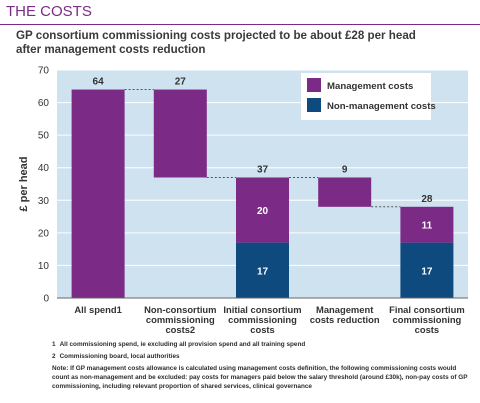 The width and height of the screenshot is (480, 403). Describe the element at coordinates (262, 309) in the screenshot. I see `x-tick-label: Initial consortium` at that location.